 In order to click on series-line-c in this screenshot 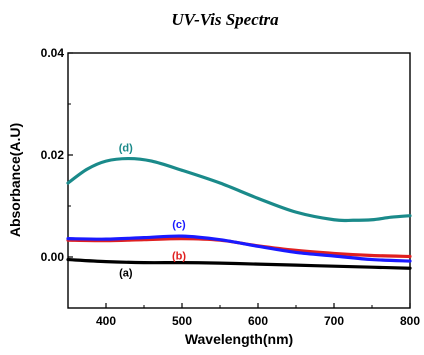, I will do `click(239, 248)`.